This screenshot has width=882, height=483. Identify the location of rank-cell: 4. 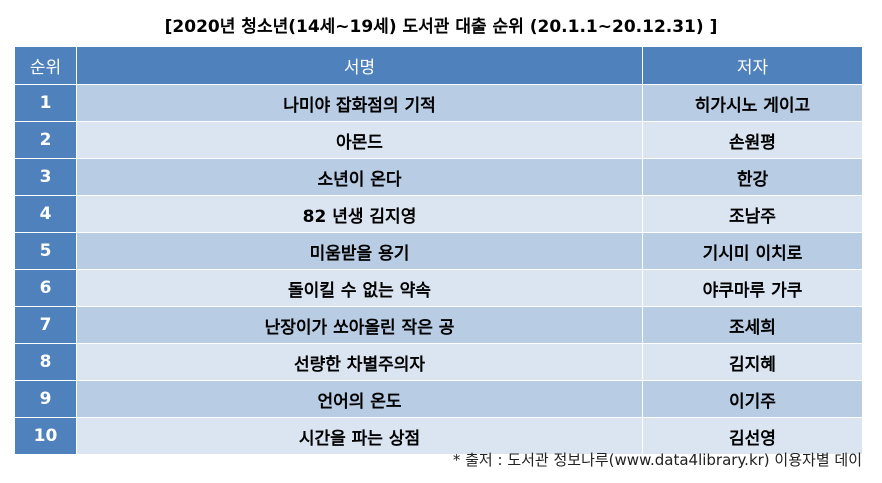
(45, 214).